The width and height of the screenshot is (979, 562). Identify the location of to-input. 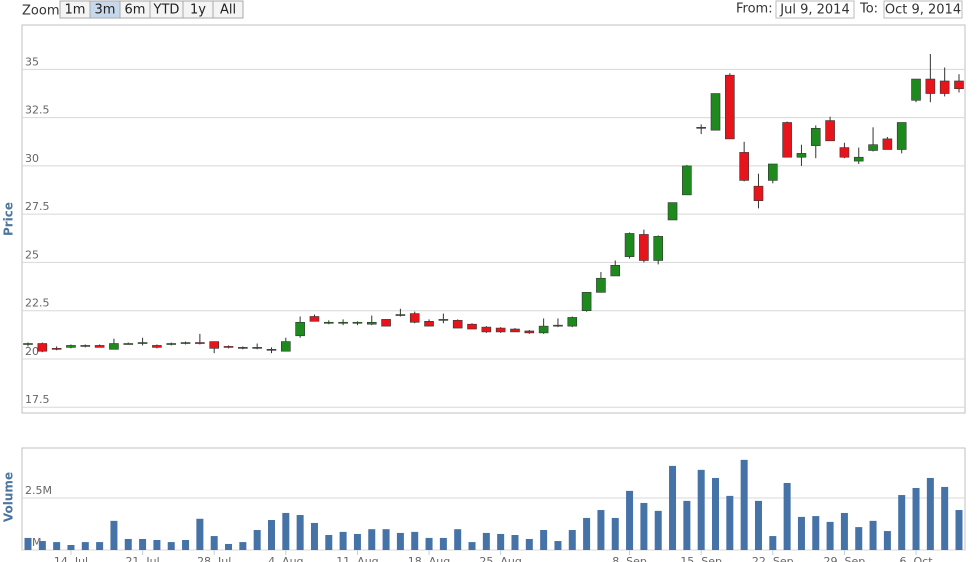
(923, 9).